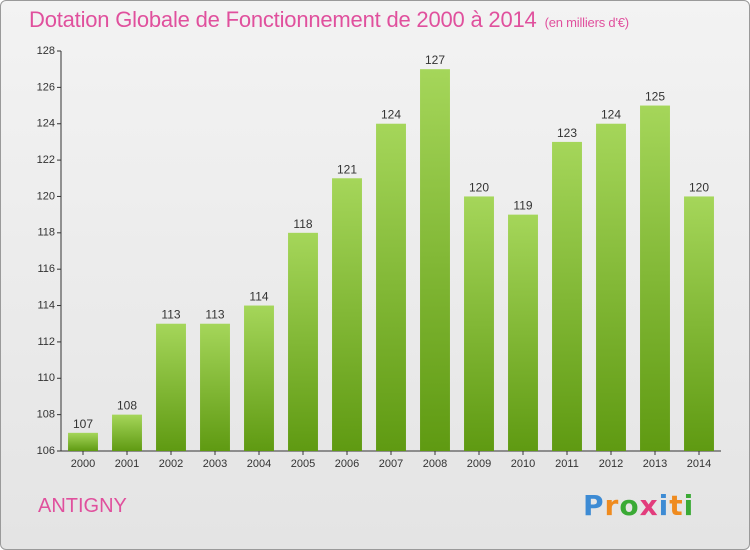 This screenshot has width=750, height=550. I want to click on y-tick-label: 108, so click(46, 415).